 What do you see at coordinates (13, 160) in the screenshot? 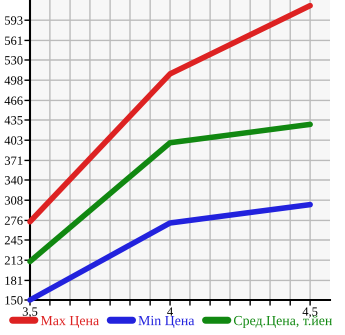
I see `y-tick-label: 371` at bounding box center [13, 160].